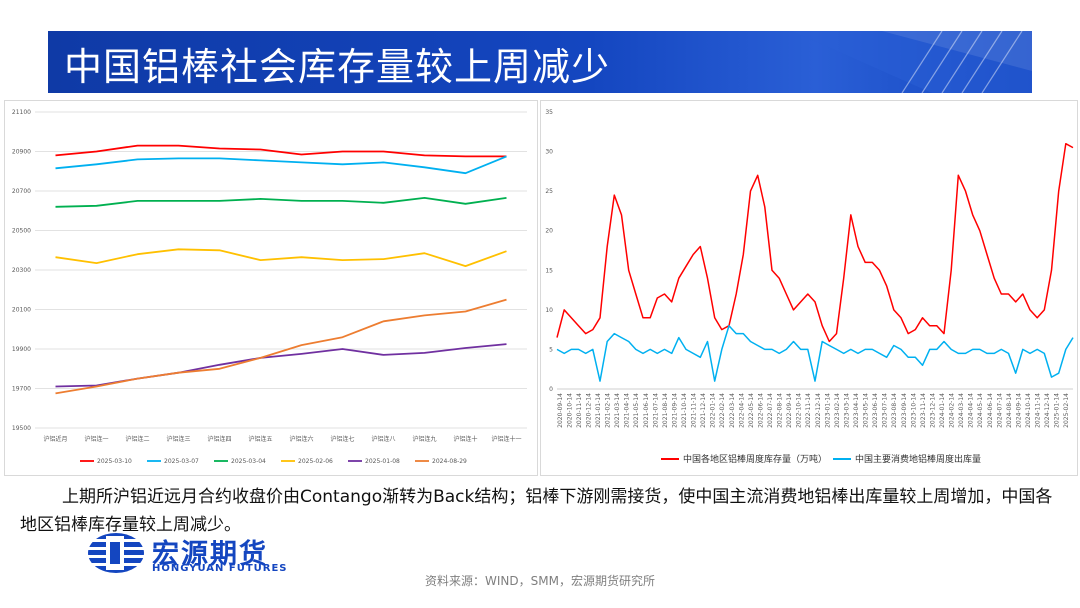 Image resolution: width=1080 pixels, height=608 pixels. What do you see at coordinates (449, 461) in the screenshot?
I see `legend-label: 2024-08-29` at bounding box center [449, 461].